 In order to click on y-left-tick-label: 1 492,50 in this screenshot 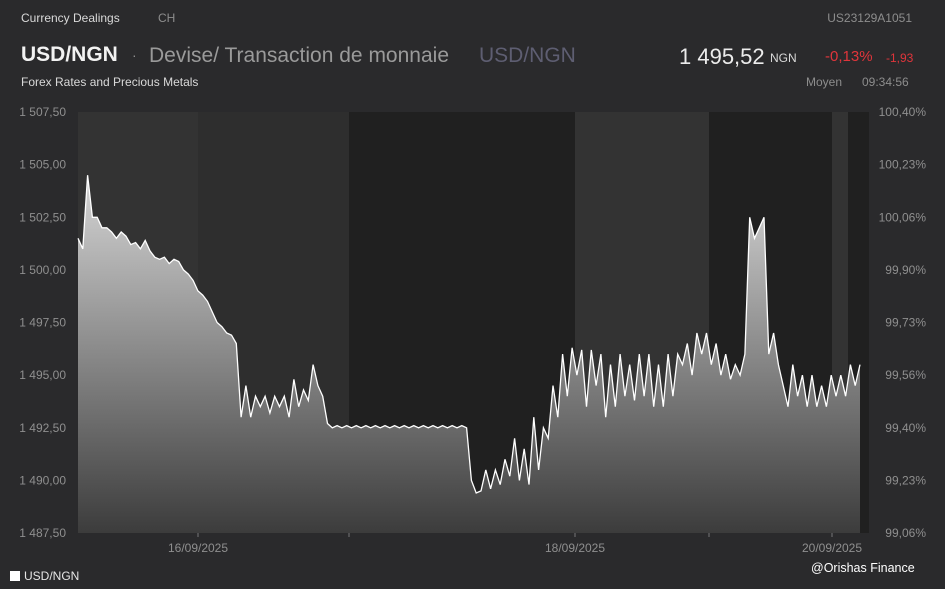, I will do `click(42, 428)`.